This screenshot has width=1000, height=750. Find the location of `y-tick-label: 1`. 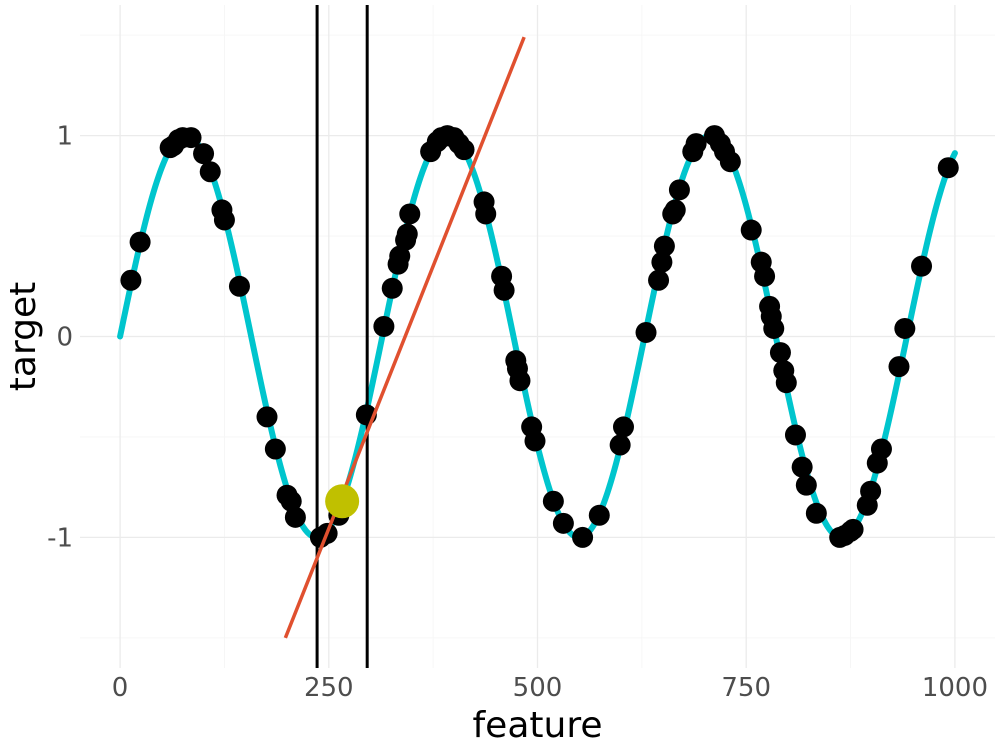

y-tick-label: 1 is located at coordinates (64, 137).